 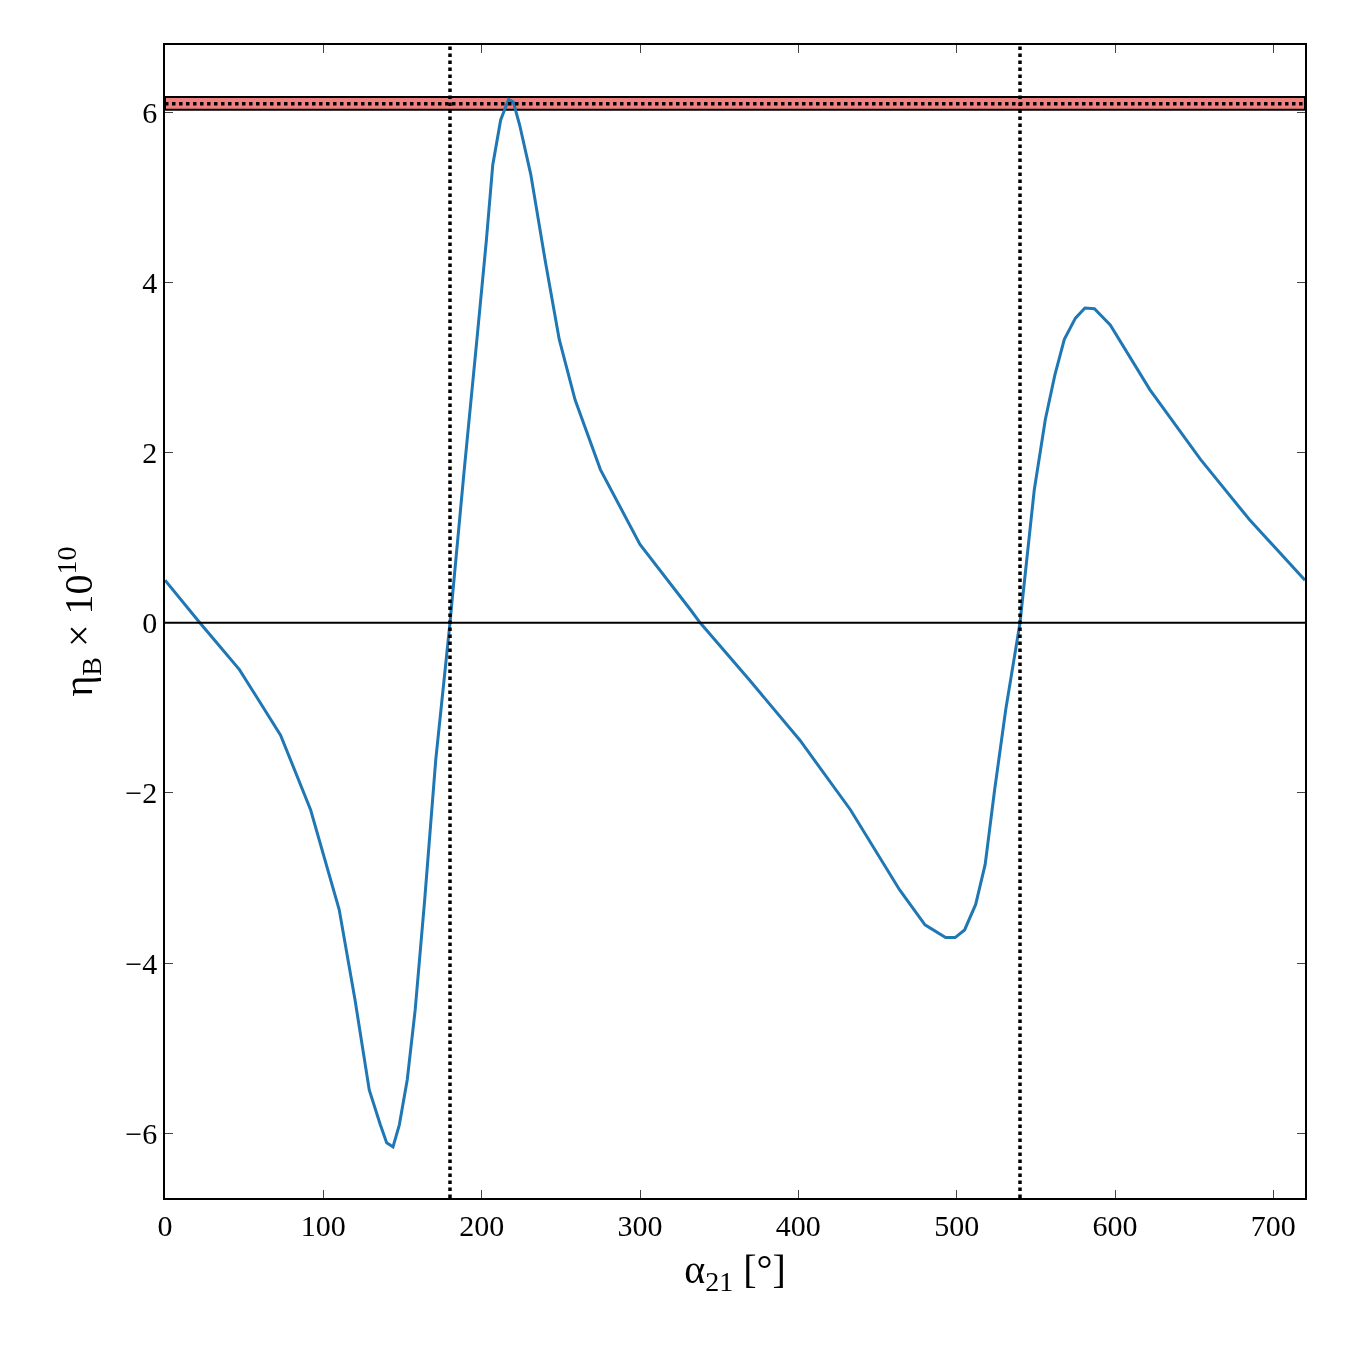 I want to click on x-tick-label: 600, so click(x=1115, y=1225).